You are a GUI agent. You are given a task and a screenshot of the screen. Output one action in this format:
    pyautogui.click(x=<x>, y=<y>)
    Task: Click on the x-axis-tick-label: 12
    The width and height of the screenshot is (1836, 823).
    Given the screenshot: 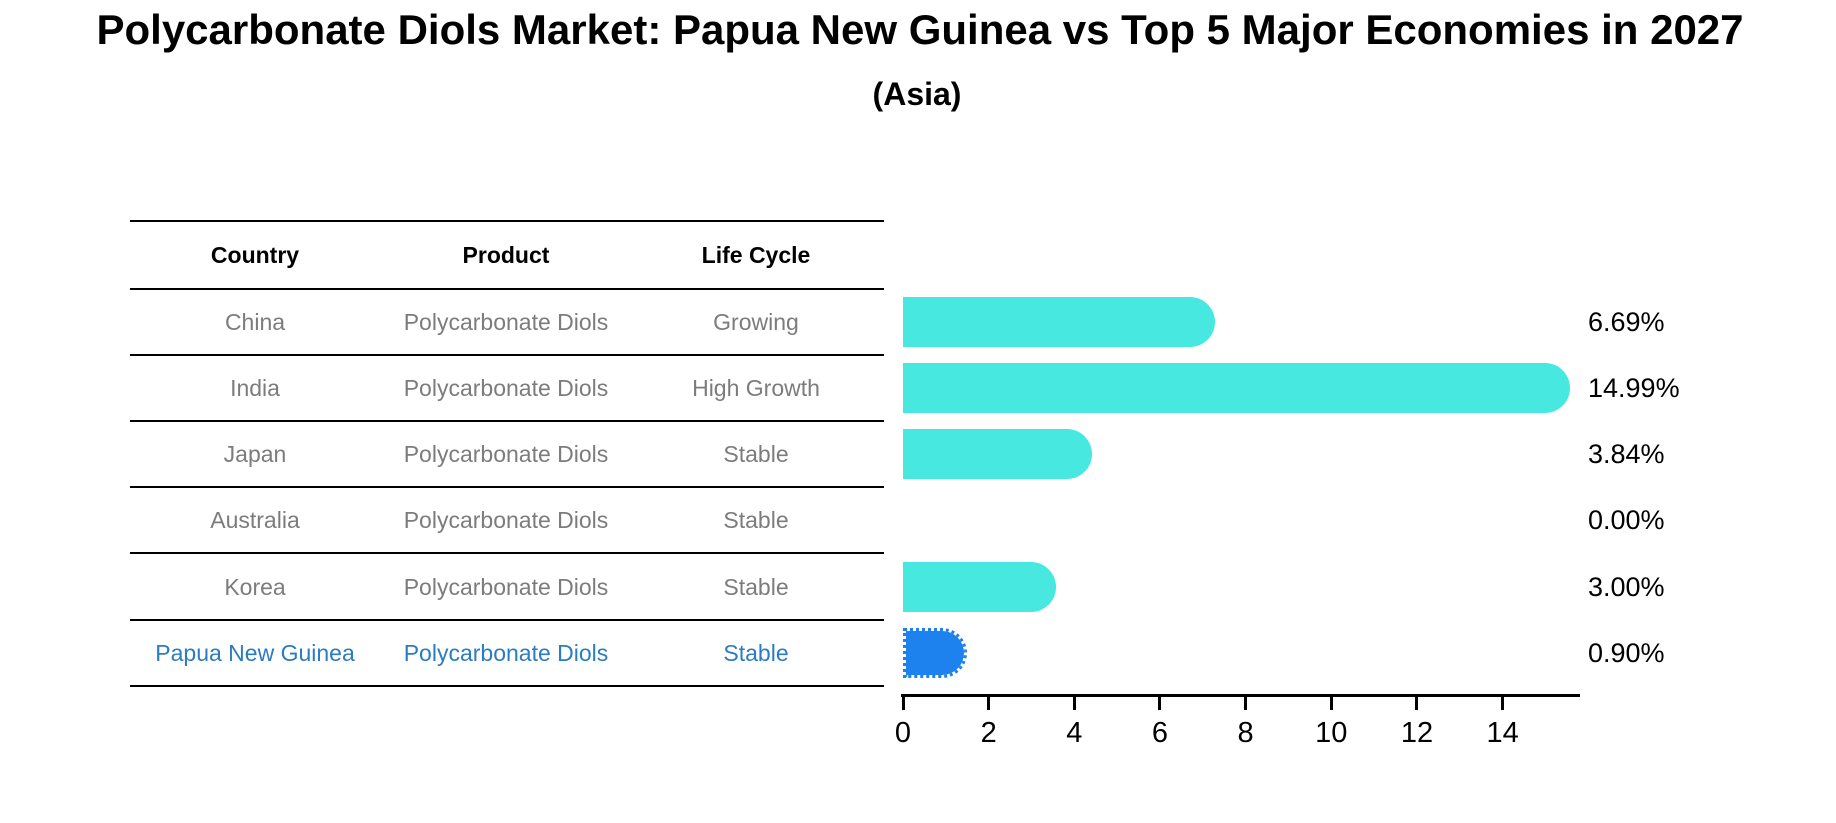 What is the action you would take?
    pyautogui.click(x=1417, y=733)
    